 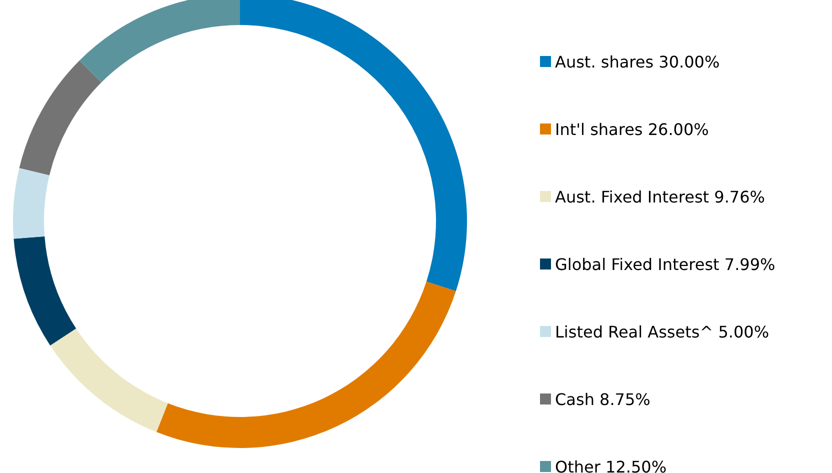 I want to click on legend-label: Listed Real Assets^, so click(x=634, y=332).